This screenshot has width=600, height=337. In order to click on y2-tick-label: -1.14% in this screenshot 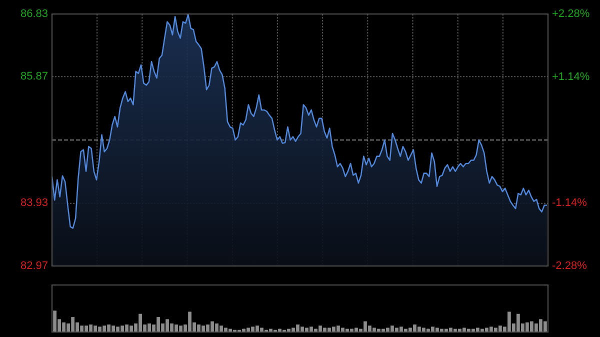, I will do `click(570, 202)`.